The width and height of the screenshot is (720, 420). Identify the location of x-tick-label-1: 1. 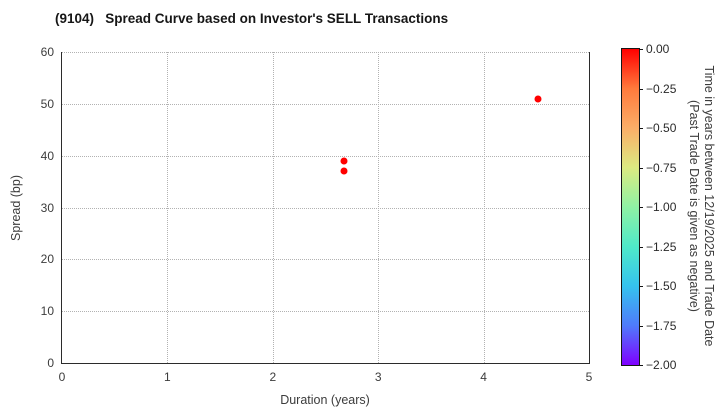
(167, 377).